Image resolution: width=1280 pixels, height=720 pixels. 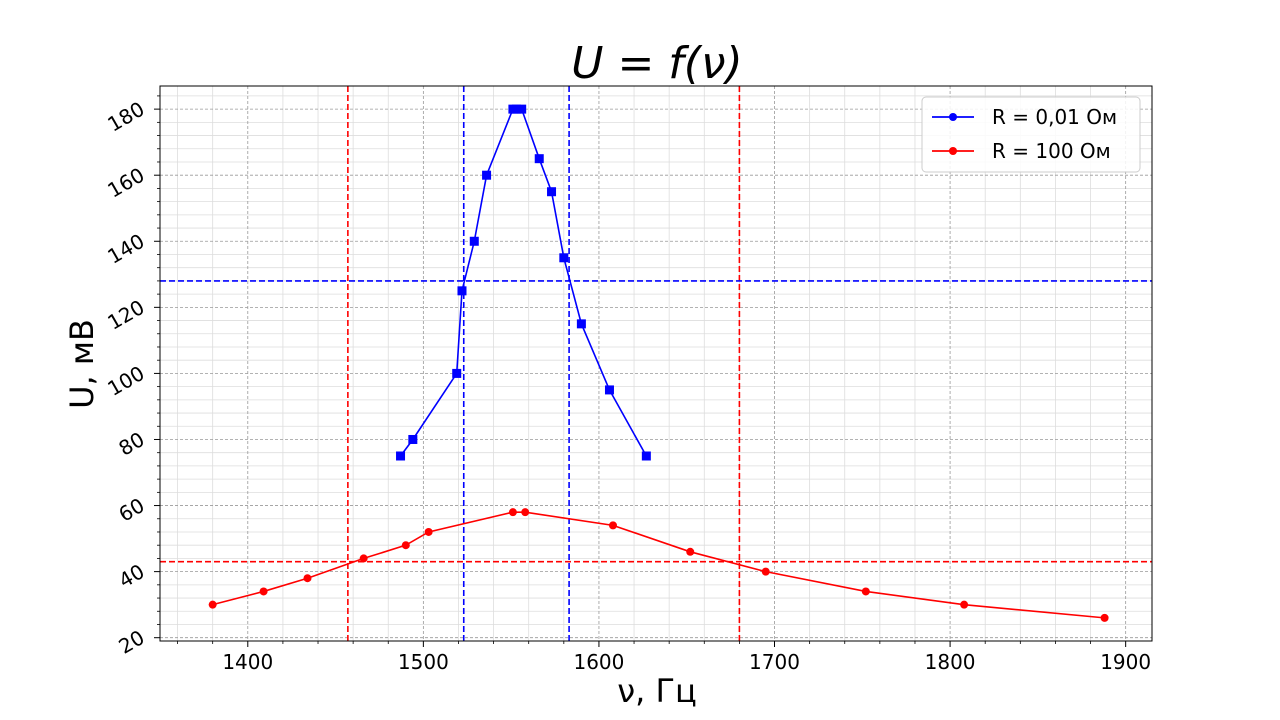 I want to click on x-tick-label: 1900, so click(x=1125, y=662).